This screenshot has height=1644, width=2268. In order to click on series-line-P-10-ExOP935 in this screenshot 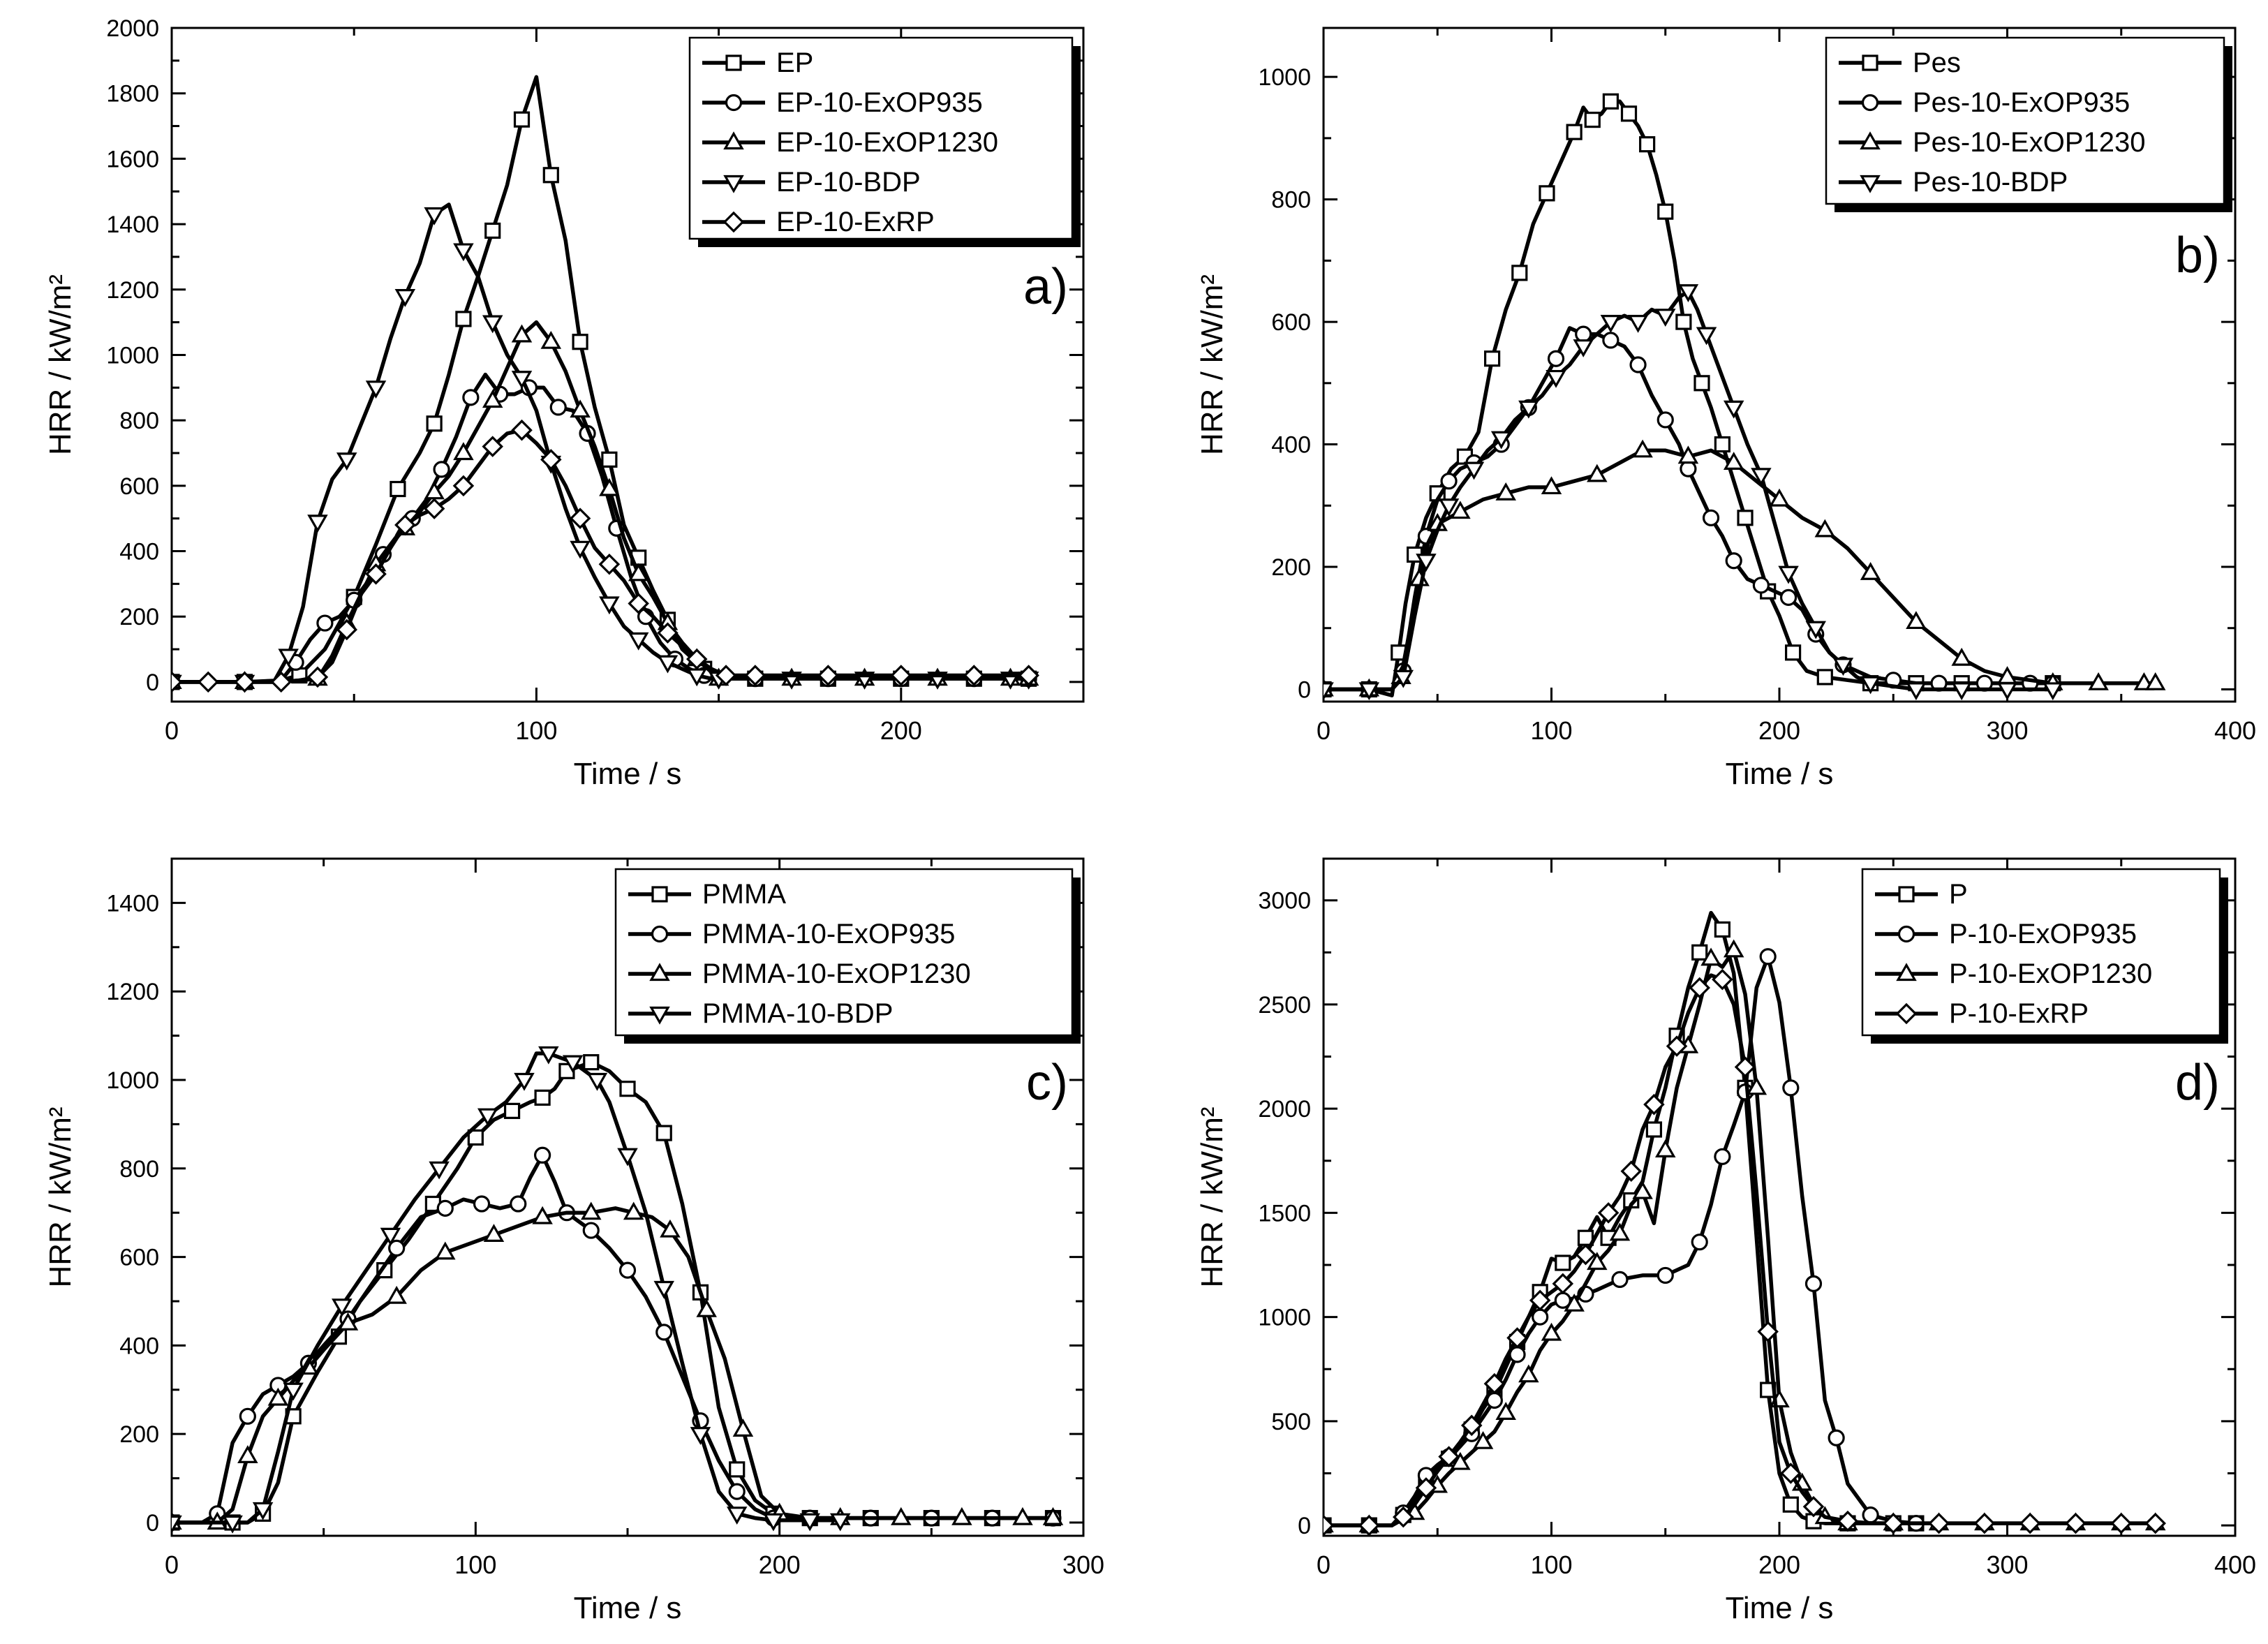, I will do `click(1621, 1240)`.